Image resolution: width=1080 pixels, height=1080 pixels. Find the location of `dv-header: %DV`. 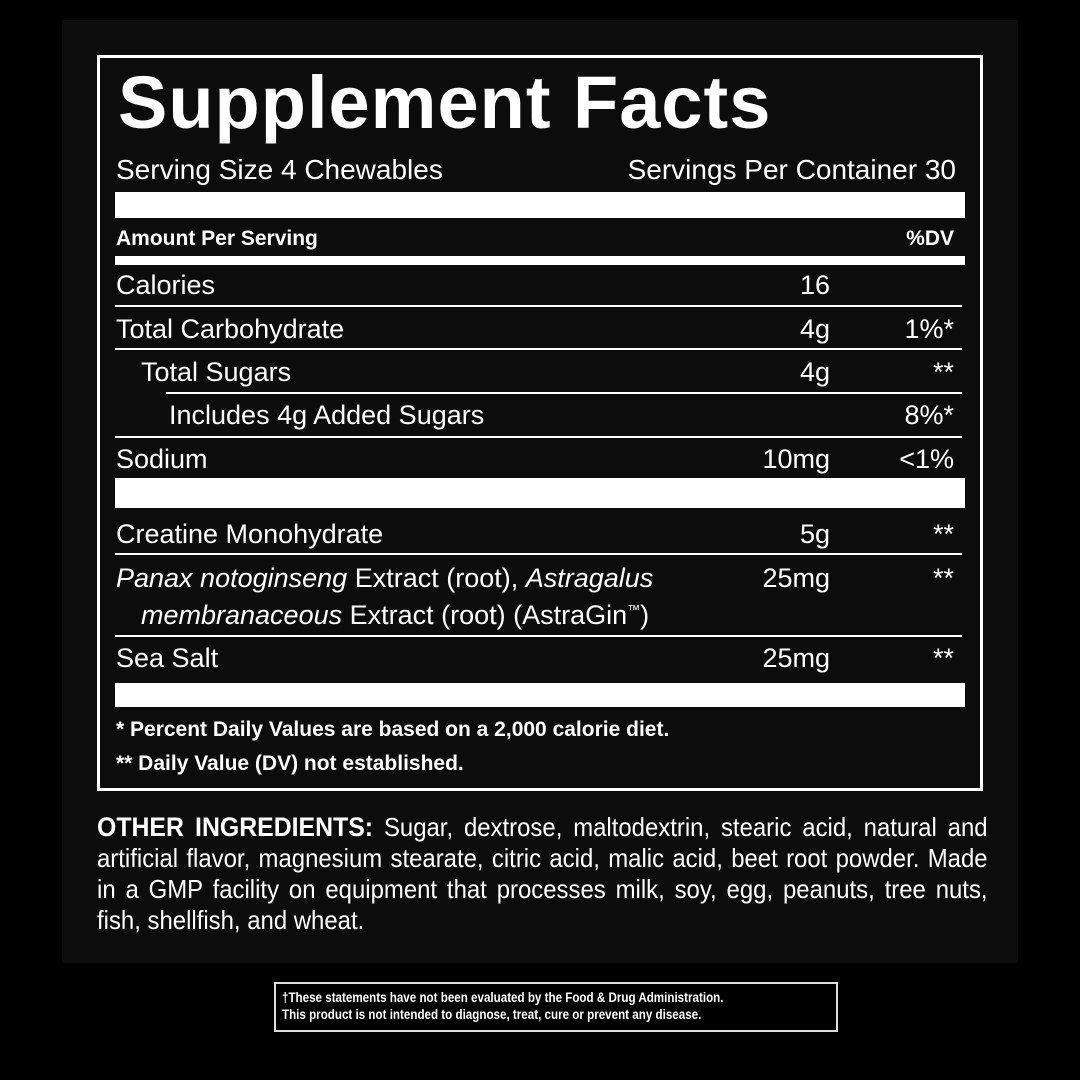

dv-header: %DV is located at coordinates (930, 238).